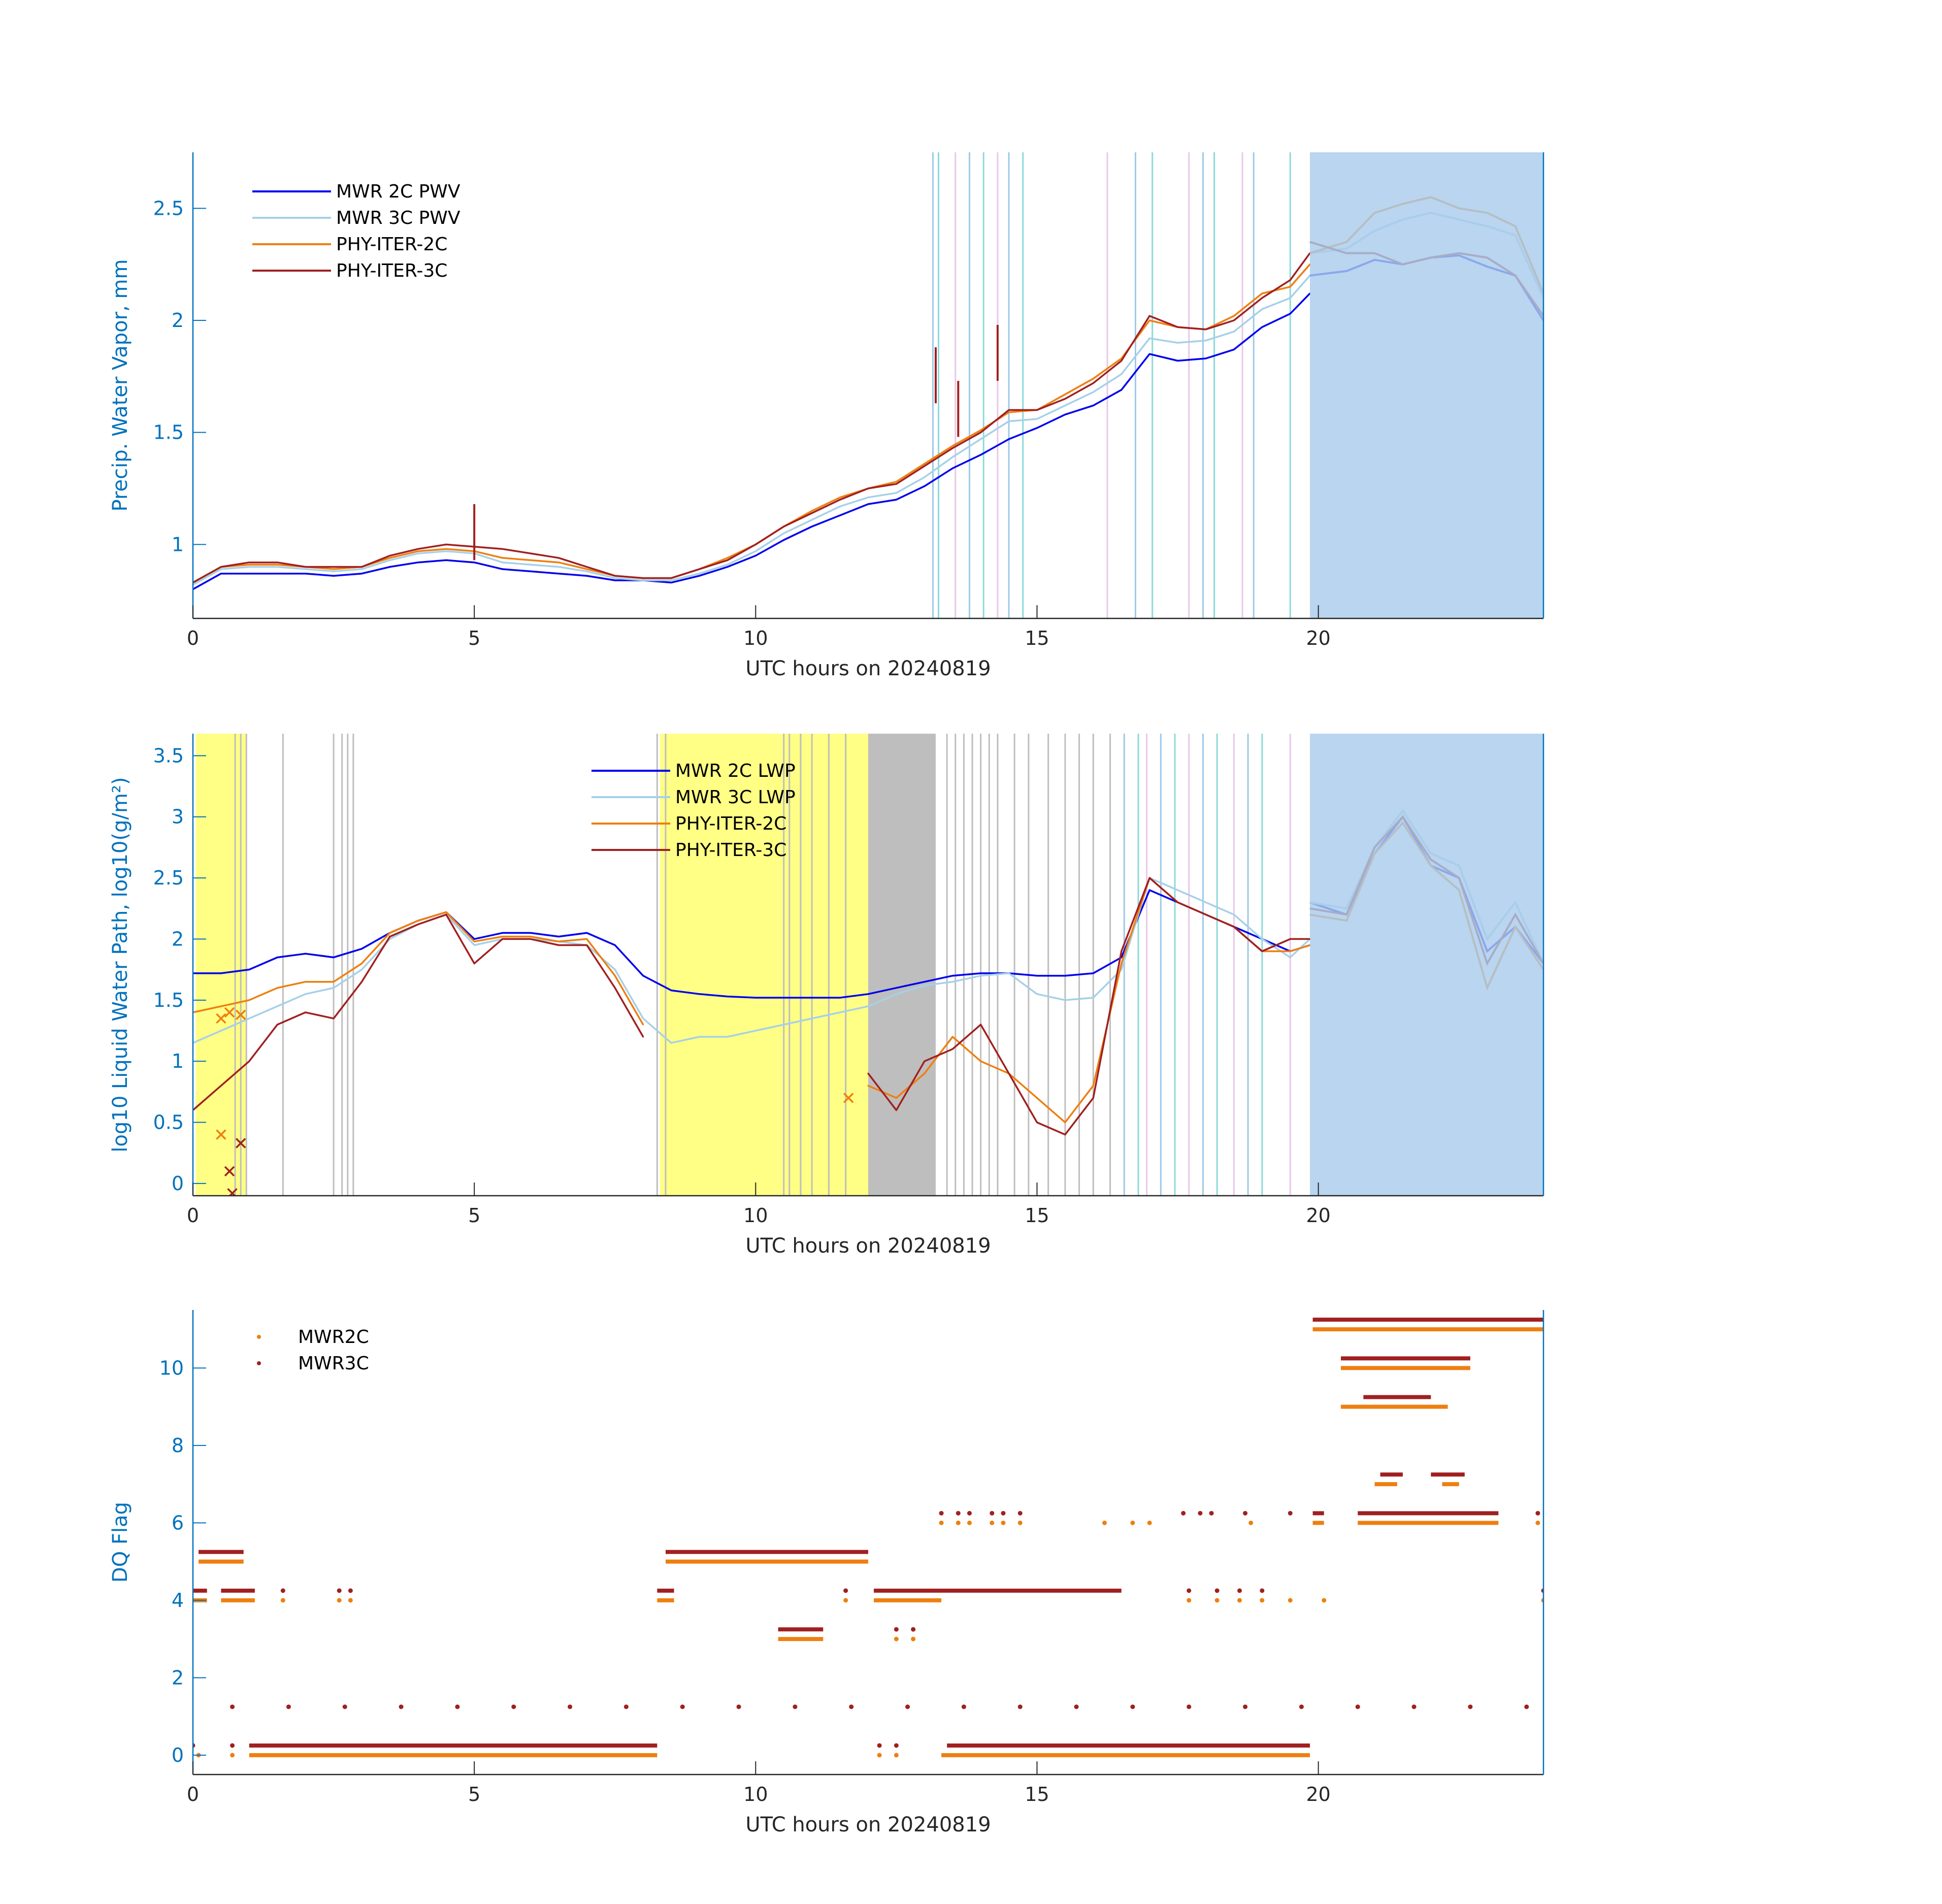 This screenshot has height=1904, width=1942. I want to click on legend-label-mwr-2c-lwp: MWR 2C LWP, so click(735, 771).